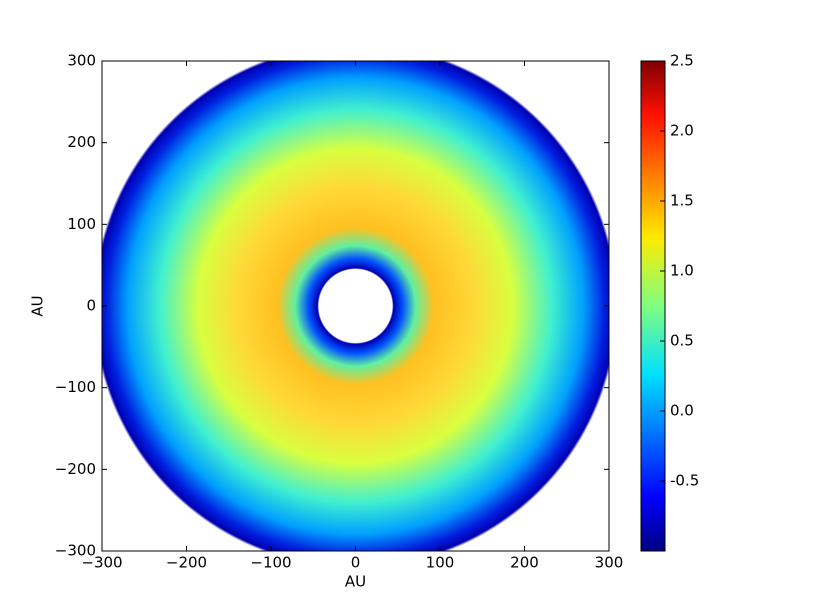 The image size is (817, 613). I want to click on x-axis-label: AU, so click(355, 582).